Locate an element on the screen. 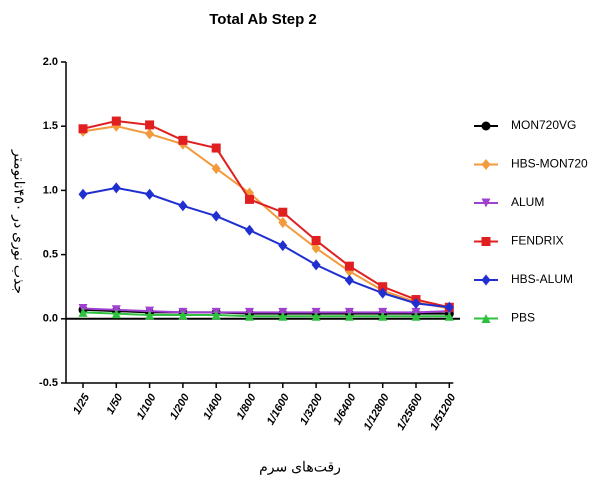  x-tick-label: 1/25 is located at coordinates (82, 403).